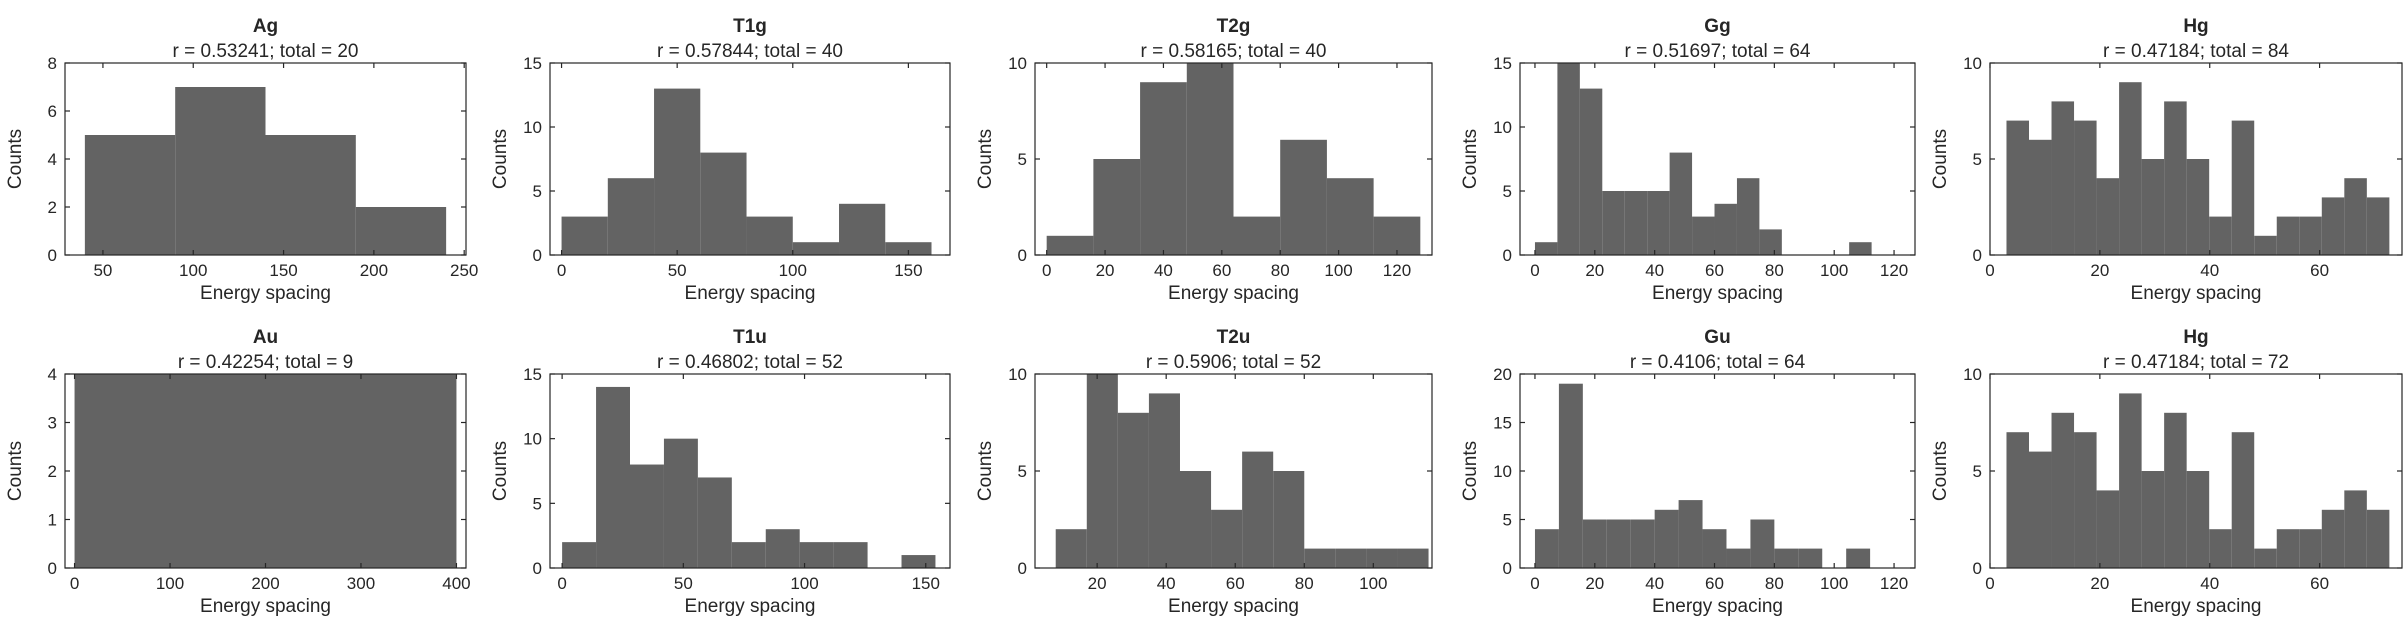 This screenshot has width=2403, height=625. I want to click on chart-title: T1g, so click(750, 26).